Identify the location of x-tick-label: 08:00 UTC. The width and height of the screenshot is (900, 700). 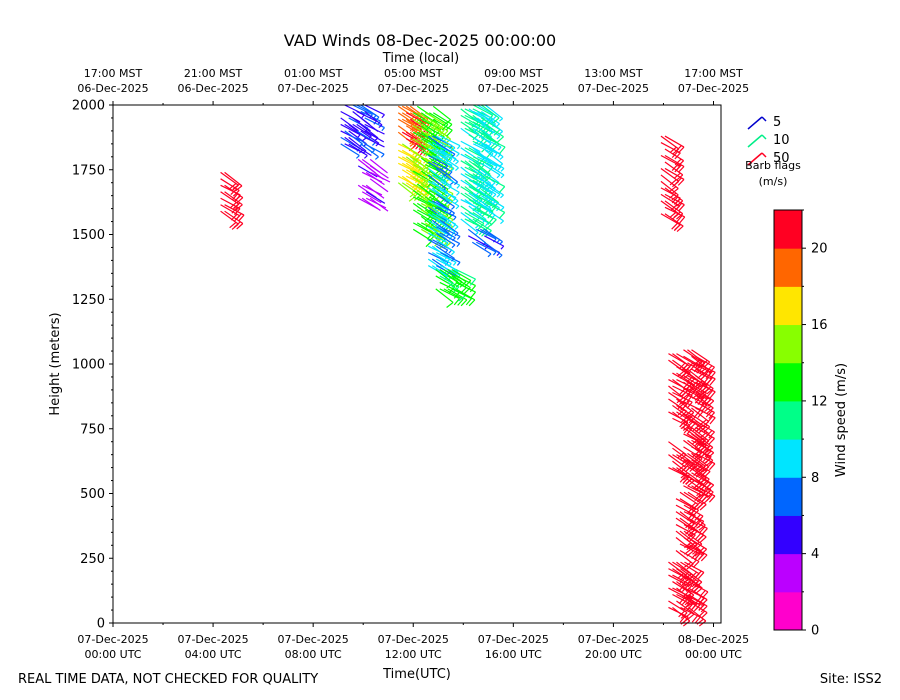
(313, 654).